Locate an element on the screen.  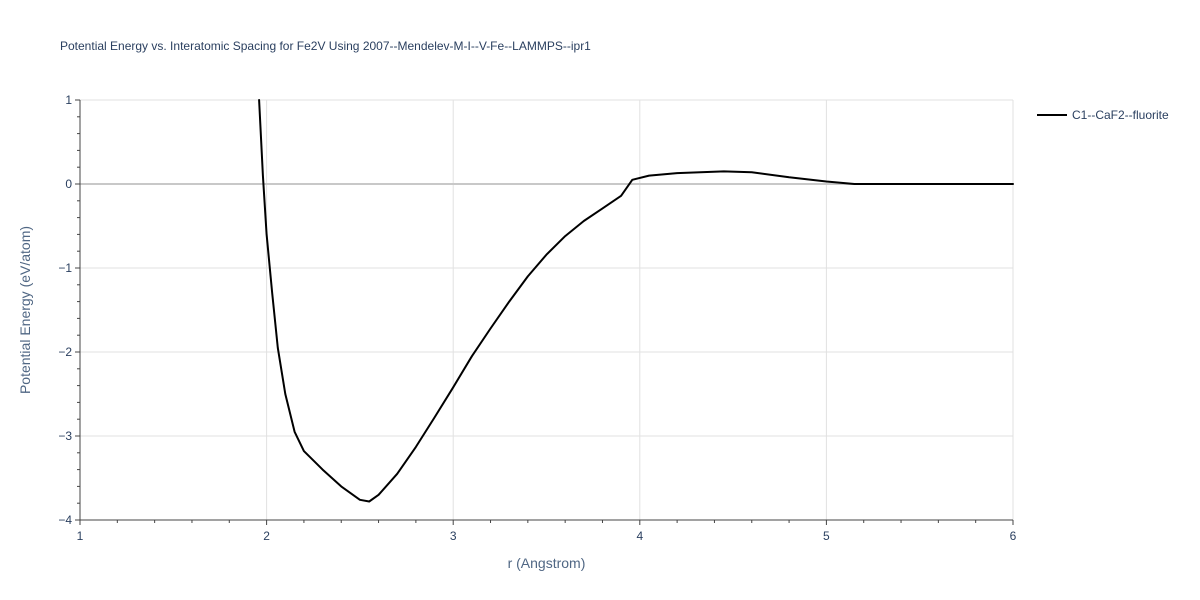
y-tick-label: −1 is located at coordinates (65, 268).